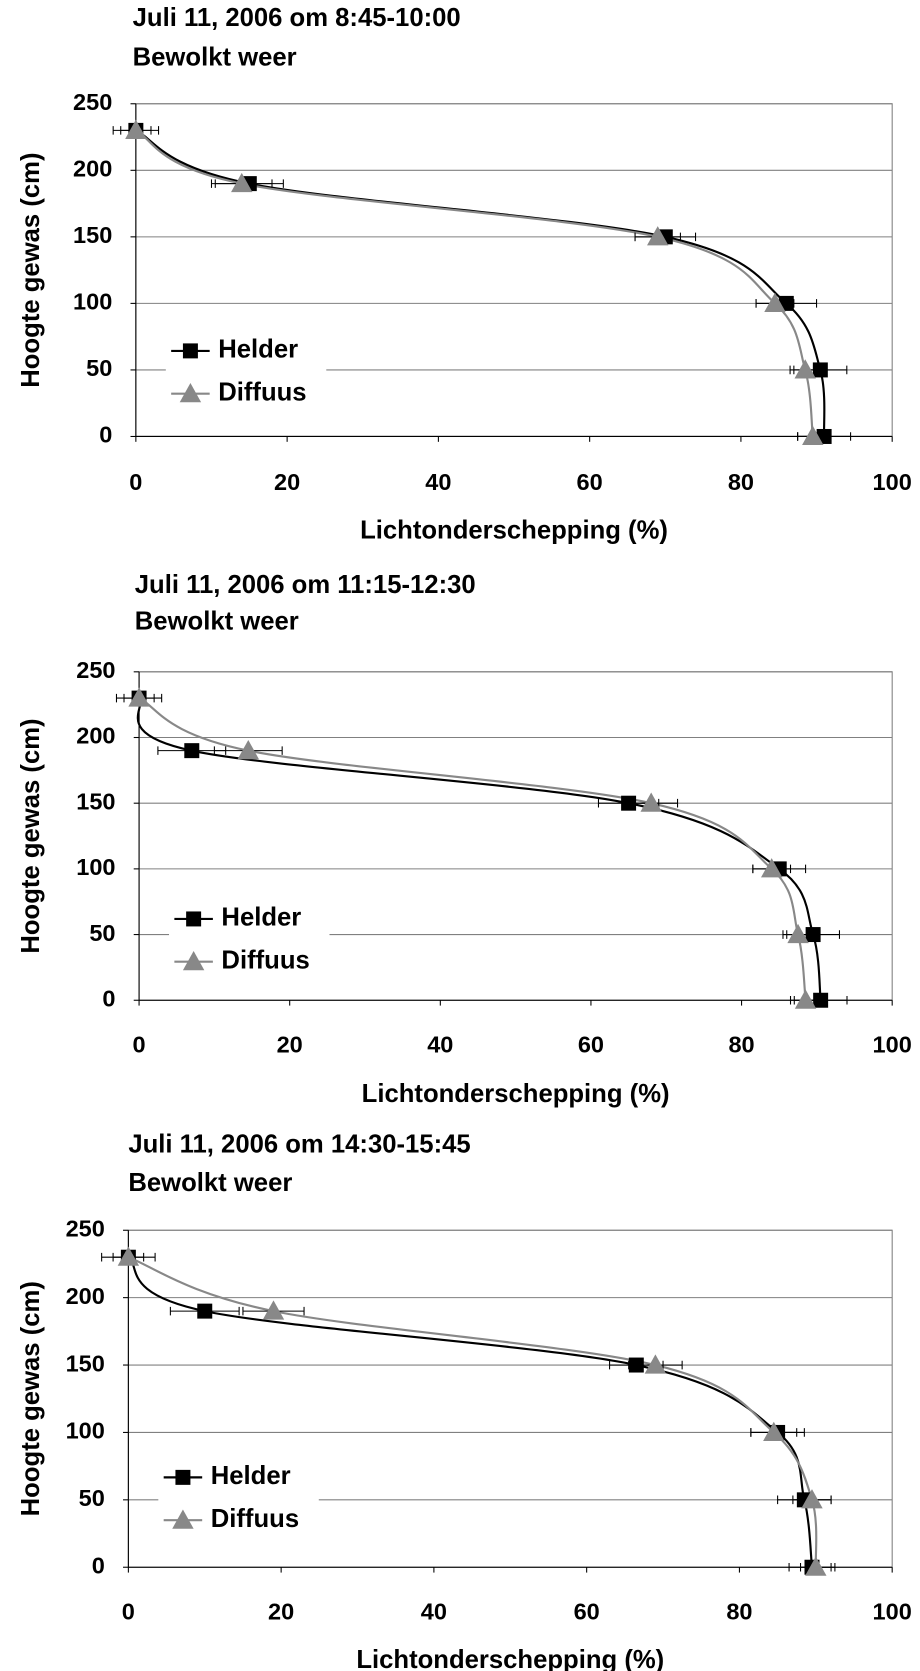 The height and width of the screenshot is (1671, 920). What do you see at coordinates (299, 1145) in the screenshot?
I see `chart-title: Juli 11, 2006 om 14:30-15:45` at bounding box center [299, 1145].